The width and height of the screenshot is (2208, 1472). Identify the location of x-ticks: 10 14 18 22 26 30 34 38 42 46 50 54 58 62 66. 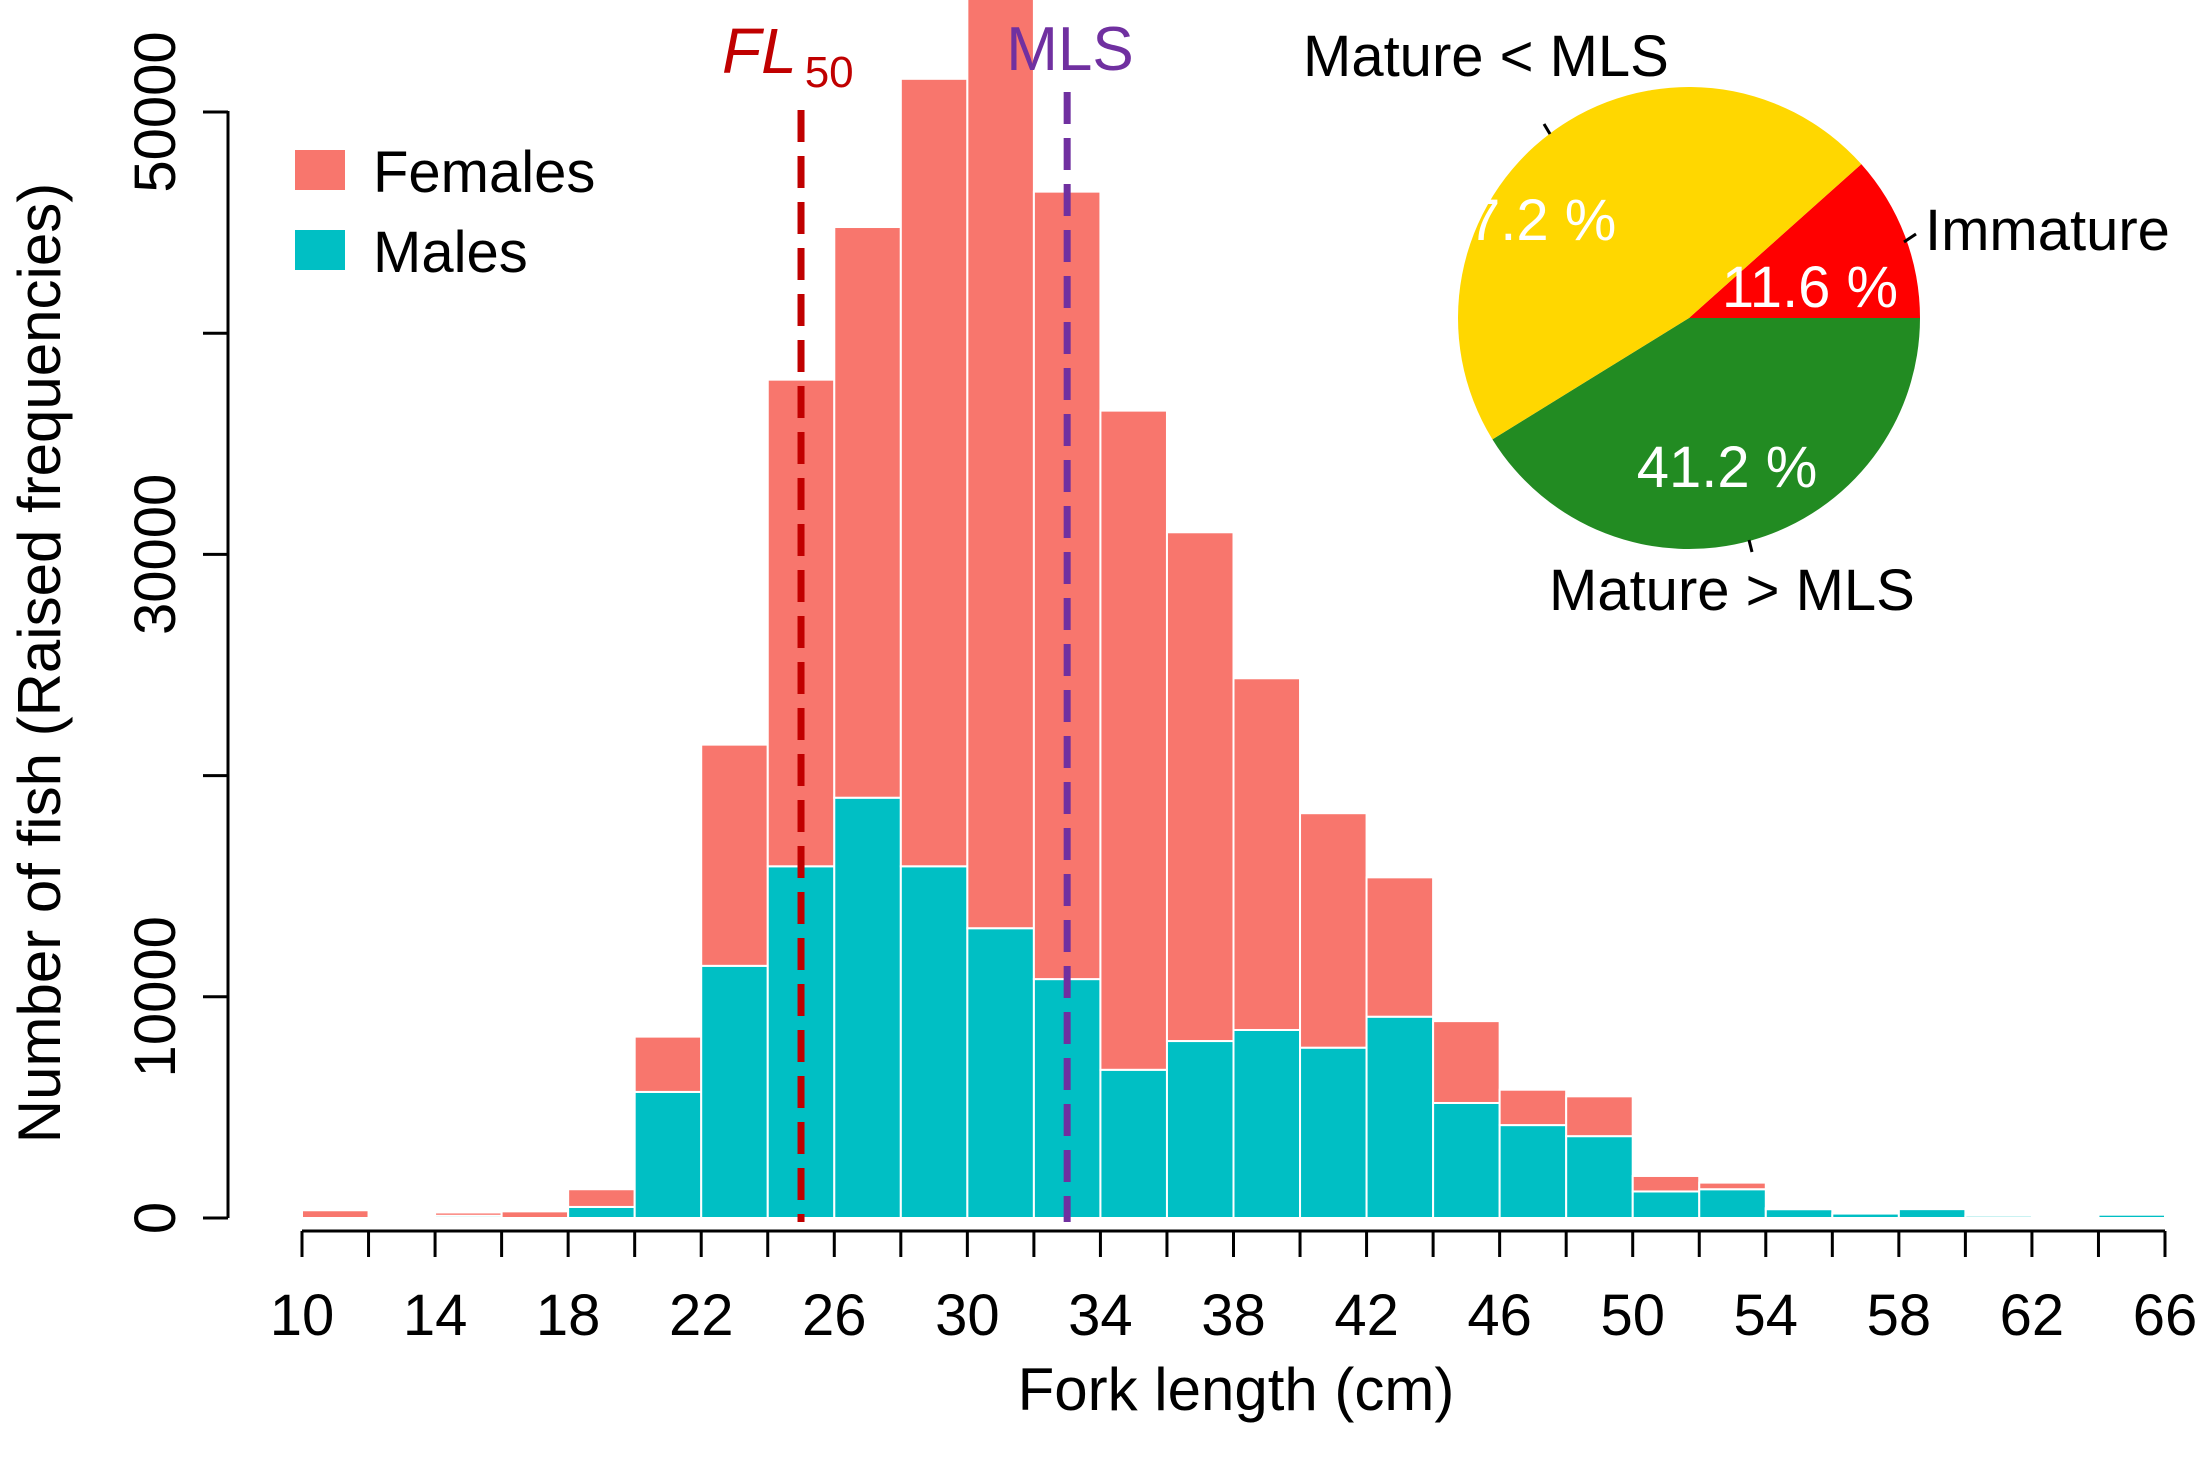
(1234, 1289).